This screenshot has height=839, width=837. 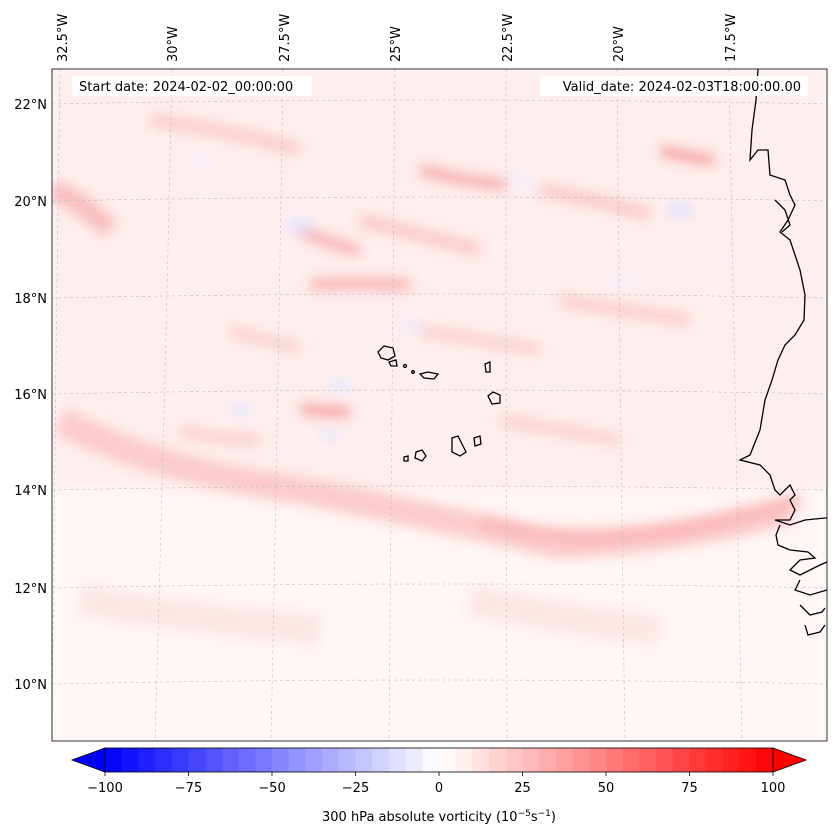 I want to click on colorbar-tick-label: 25, so click(x=522, y=788).